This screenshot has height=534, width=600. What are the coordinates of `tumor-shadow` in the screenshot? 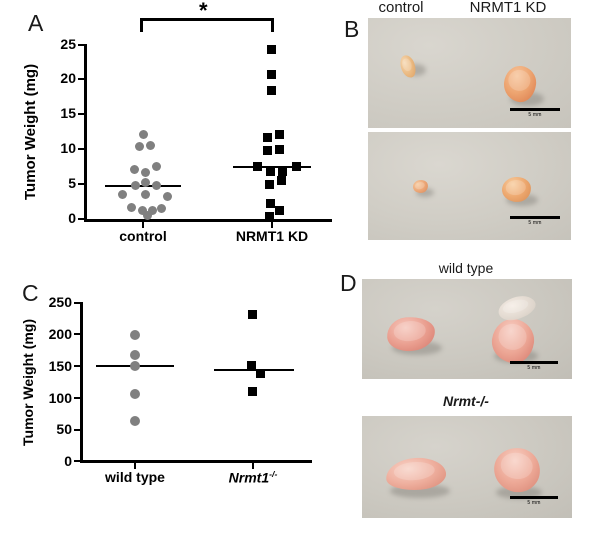 It's located at (425, 192).